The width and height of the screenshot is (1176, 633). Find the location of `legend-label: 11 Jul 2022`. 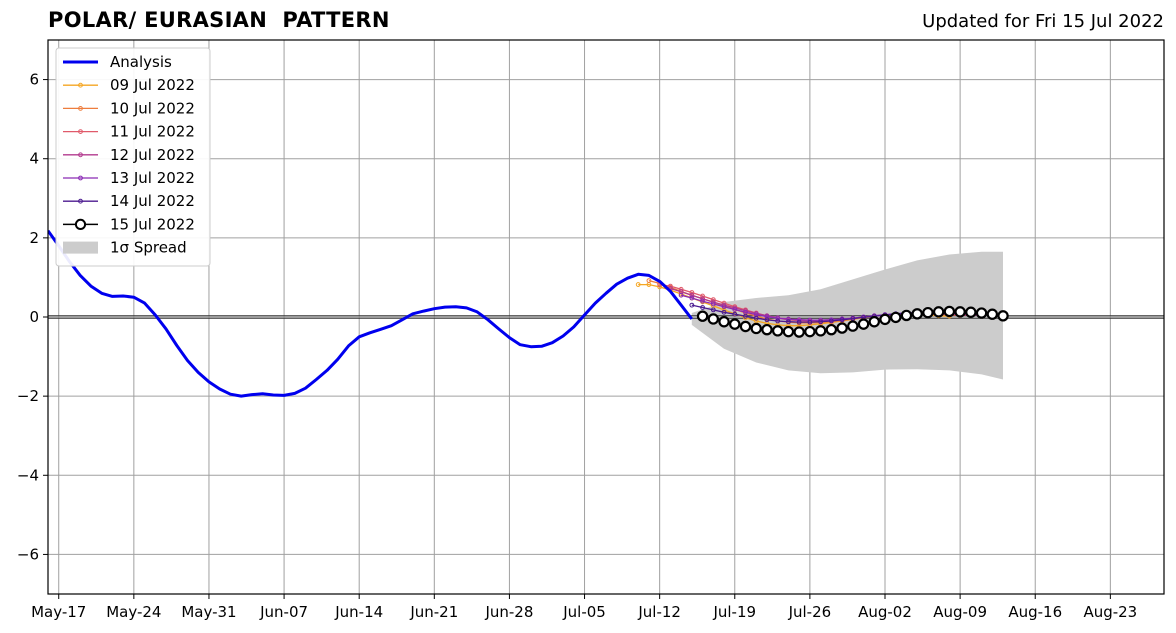

legend-label: 11 Jul 2022 is located at coordinates (152, 132).